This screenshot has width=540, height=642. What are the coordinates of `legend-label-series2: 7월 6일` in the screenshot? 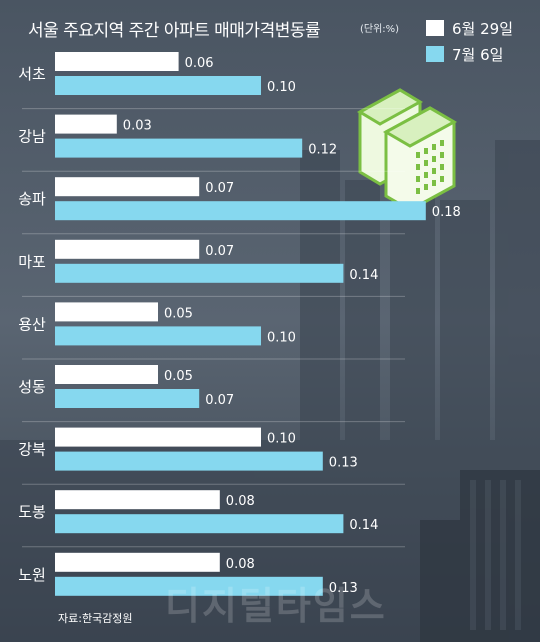 It's located at (478, 54).